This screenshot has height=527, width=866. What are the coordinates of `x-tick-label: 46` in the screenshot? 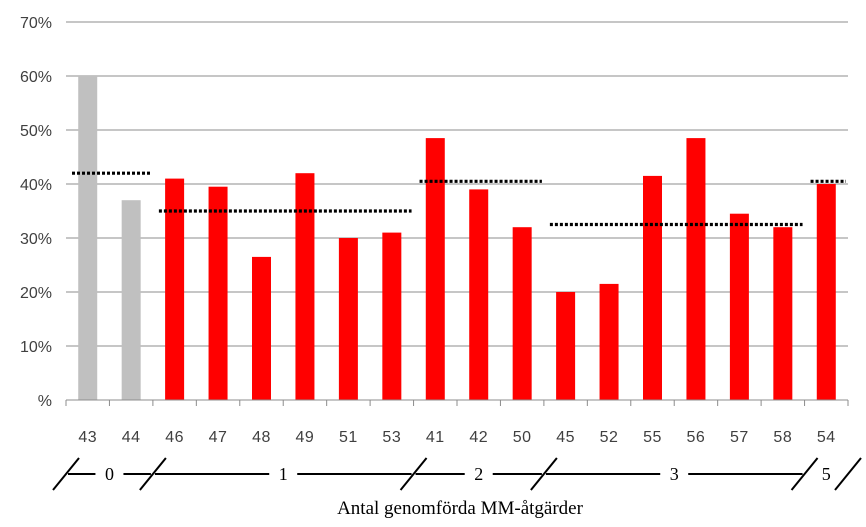 It's located at (174, 437).